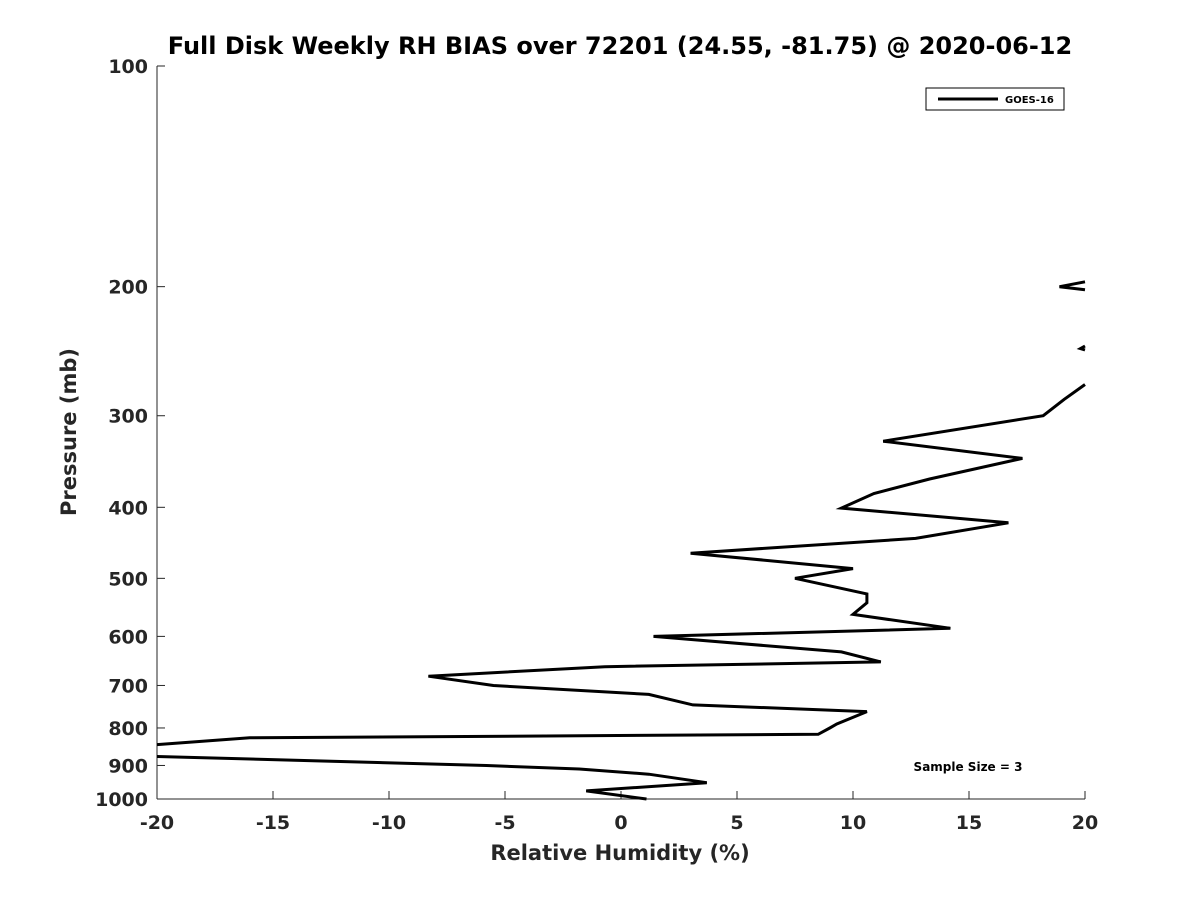 This screenshot has height=900, width=1200. Describe the element at coordinates (1029, 100) in the screenshot. I see `legend-label-goes-16: GOES-16` at that location.